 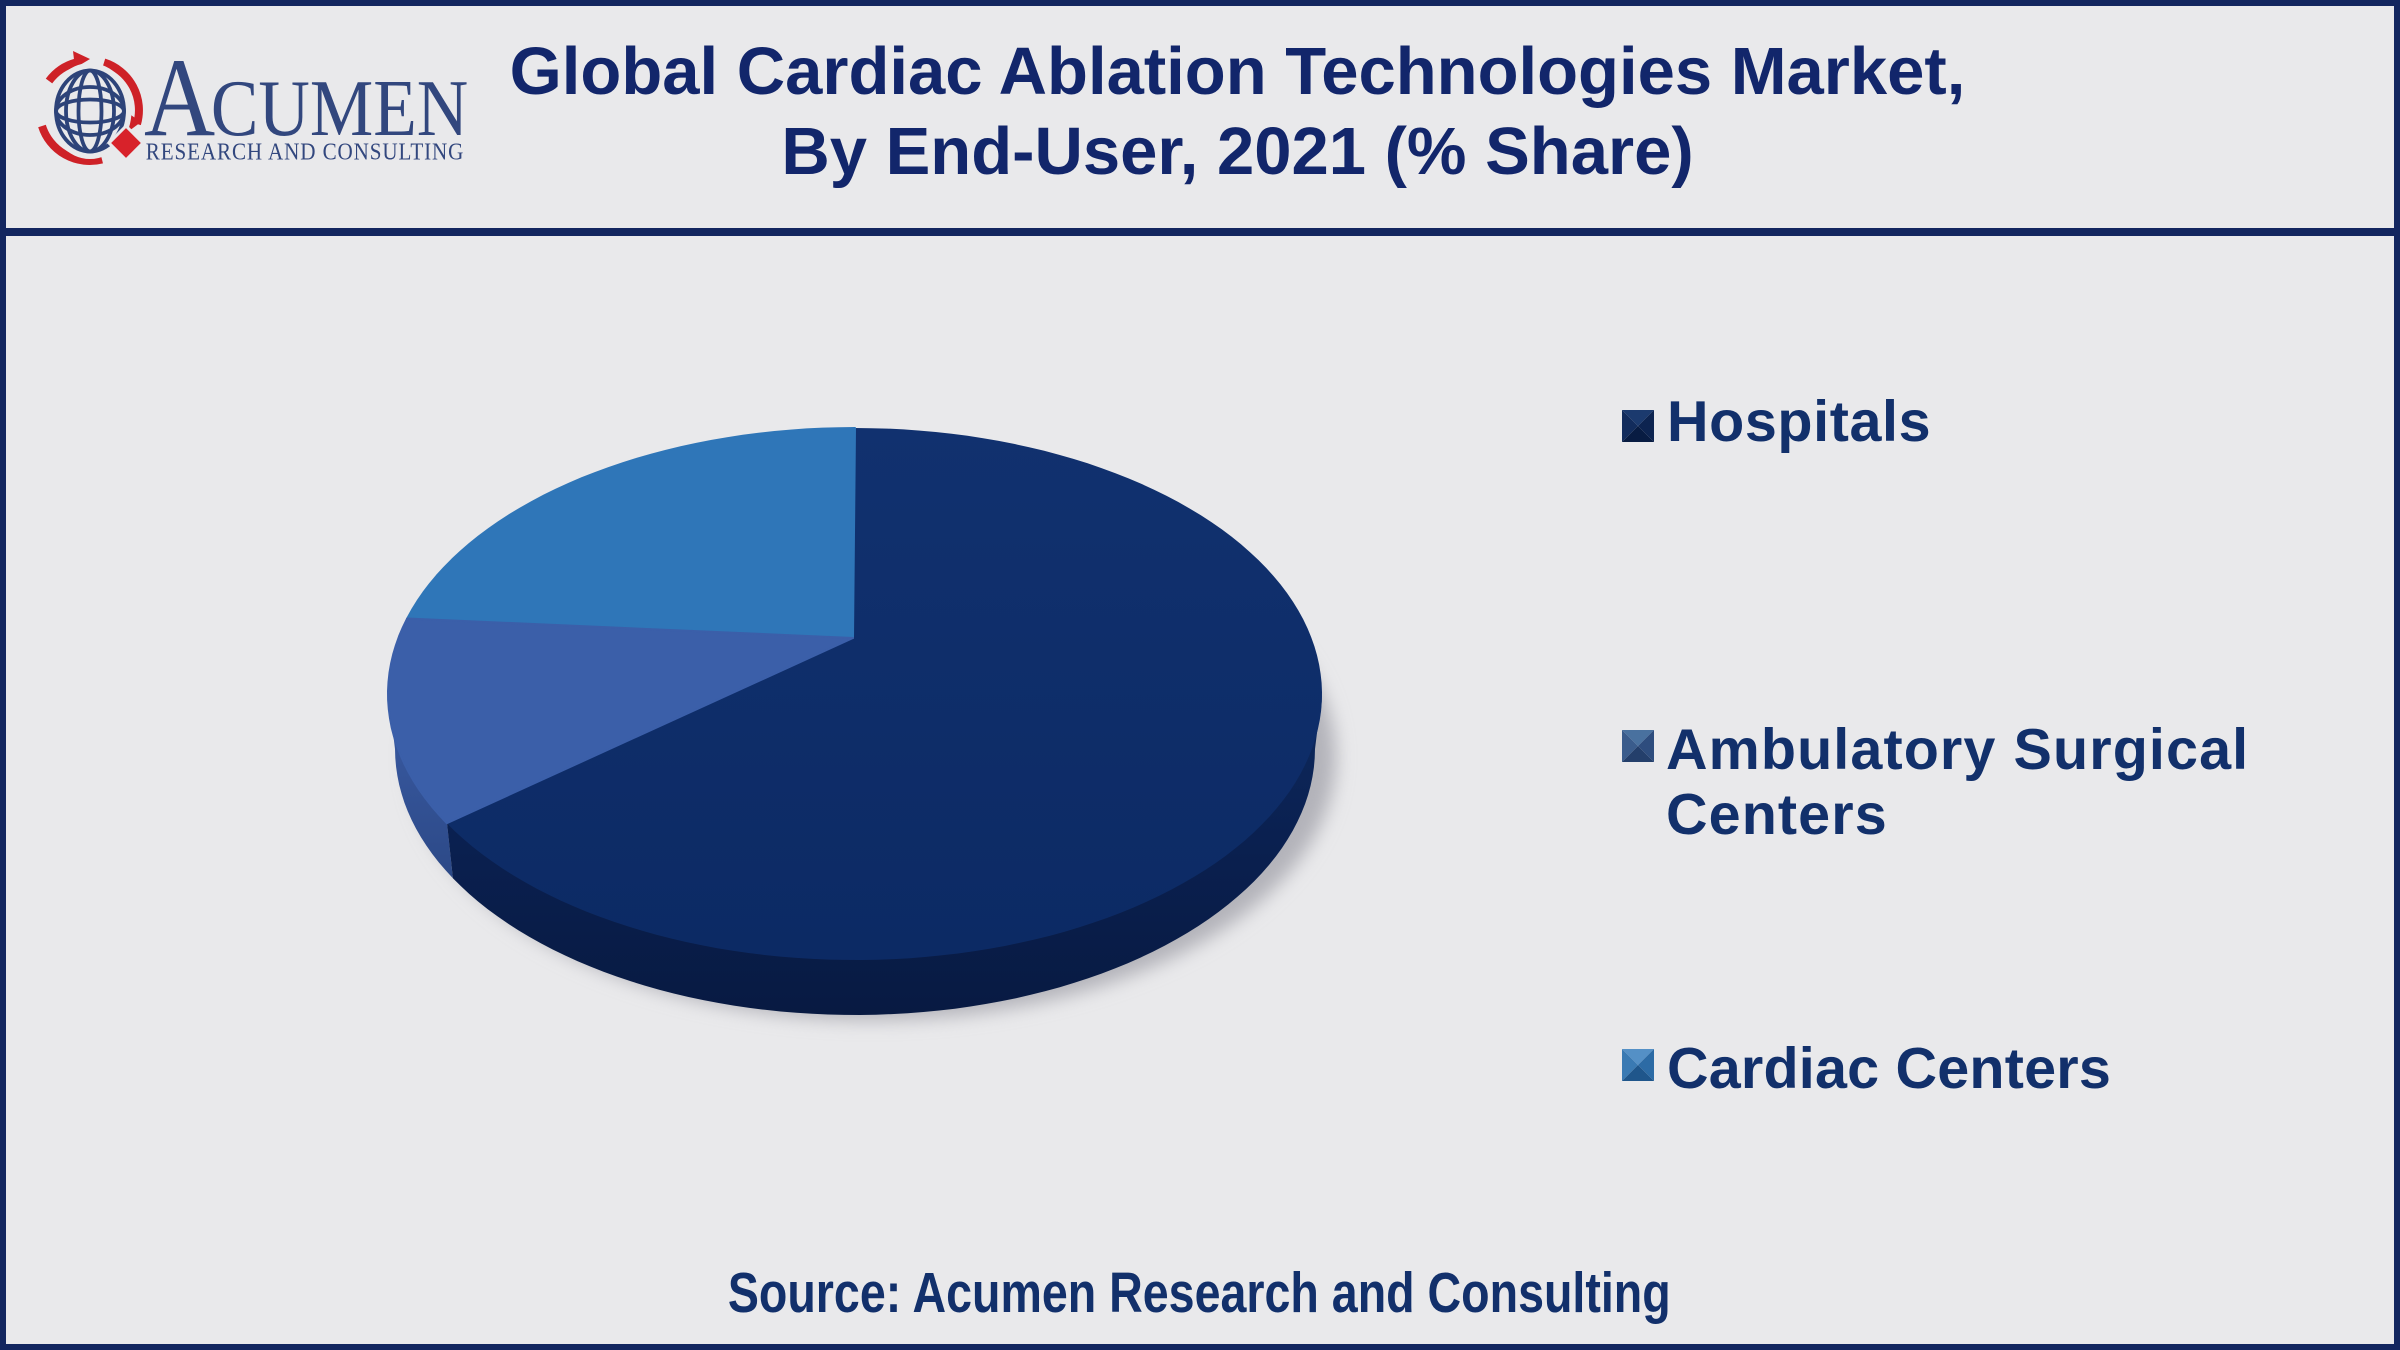 What do you see at coordinates (179, 97) in the screenshot?
I see `svg-text: A` at bounding box center [179, 97].